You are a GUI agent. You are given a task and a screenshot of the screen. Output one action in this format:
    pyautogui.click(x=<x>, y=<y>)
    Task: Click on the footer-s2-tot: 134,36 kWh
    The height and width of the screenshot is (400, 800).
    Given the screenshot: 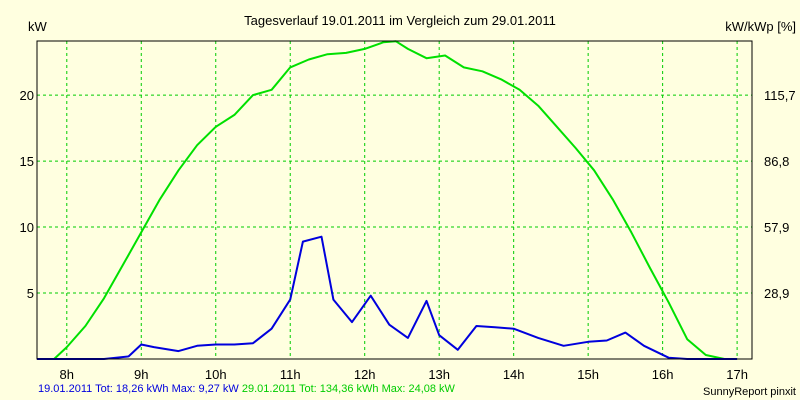 What is the action you would take?
    pyautogui.click(x=349, y=389)
    